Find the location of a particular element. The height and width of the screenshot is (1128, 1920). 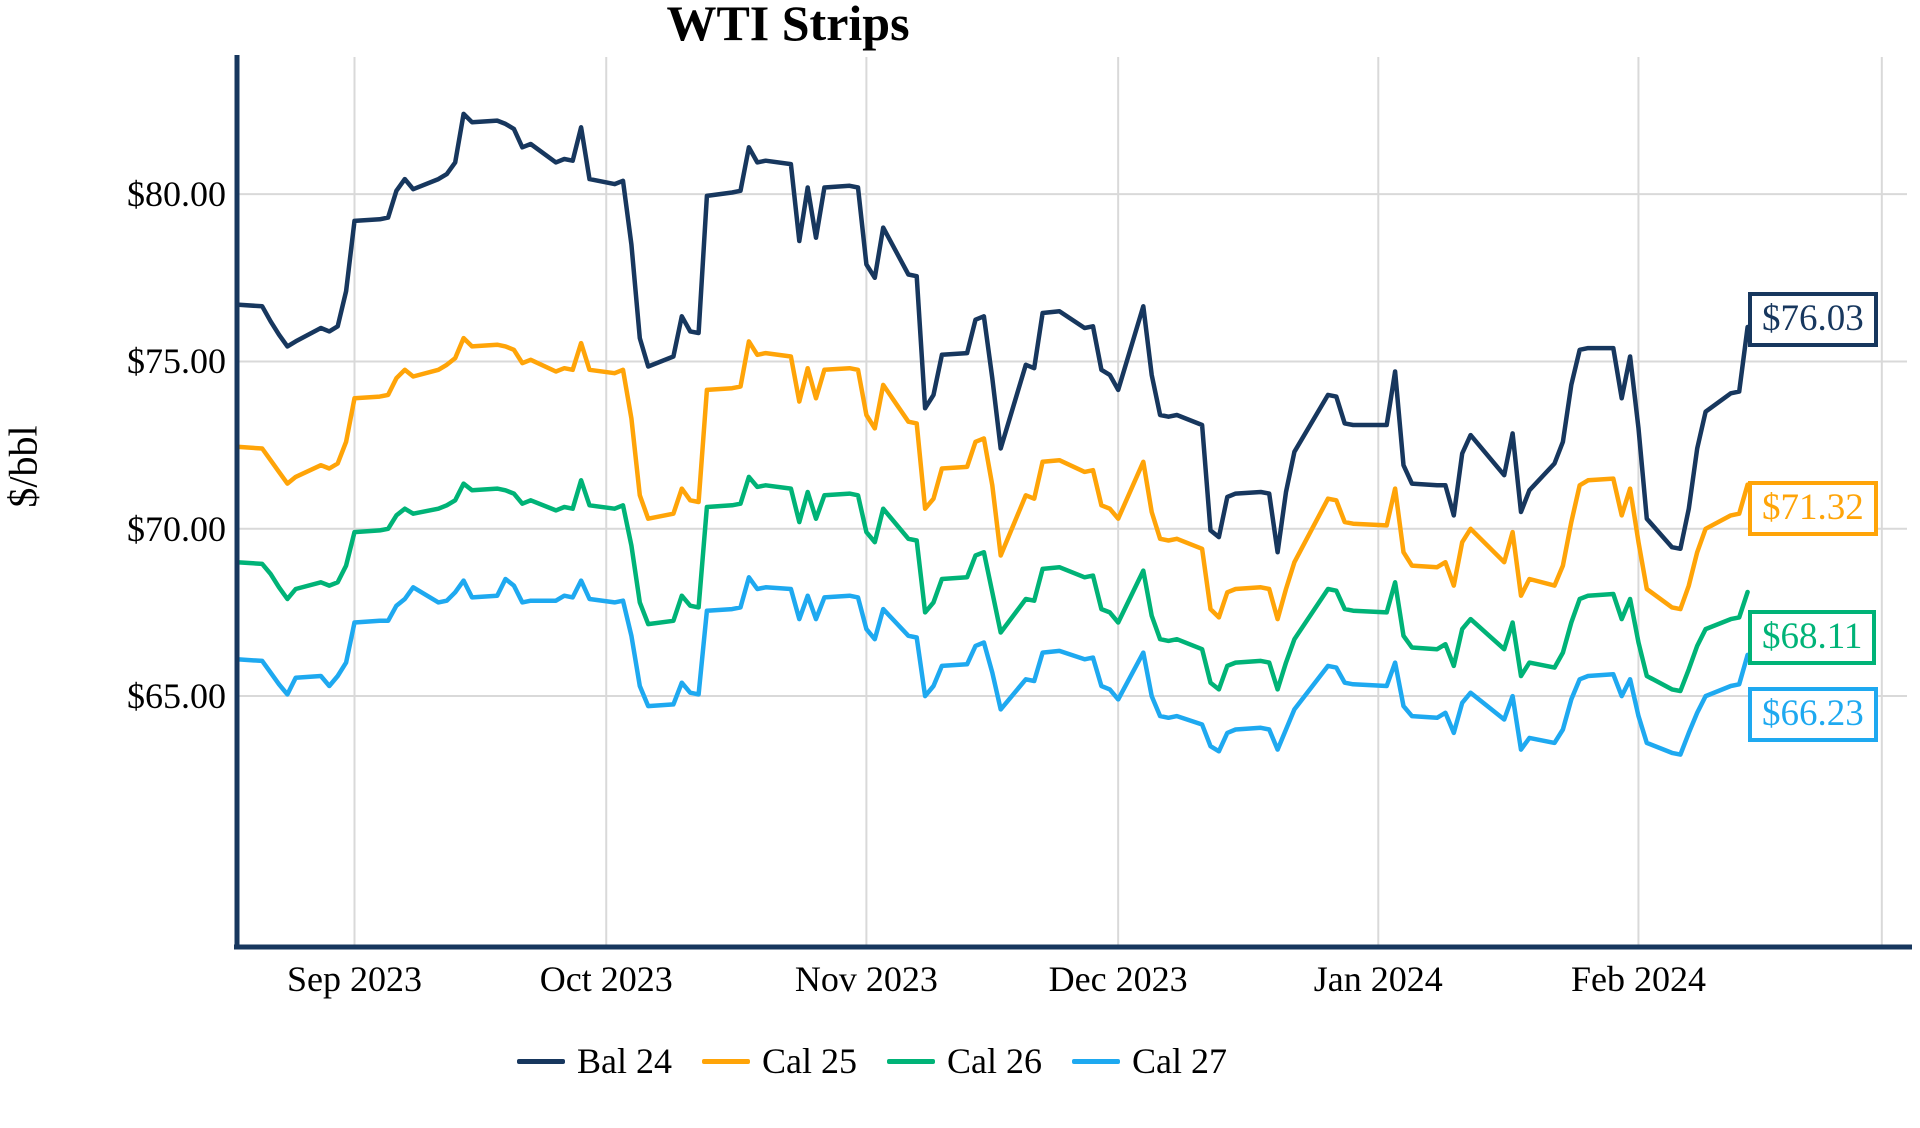

chart-legend: Bal 24 Cal 25 Cal 26 Cal 27 is located at coordinates (916, 1061).